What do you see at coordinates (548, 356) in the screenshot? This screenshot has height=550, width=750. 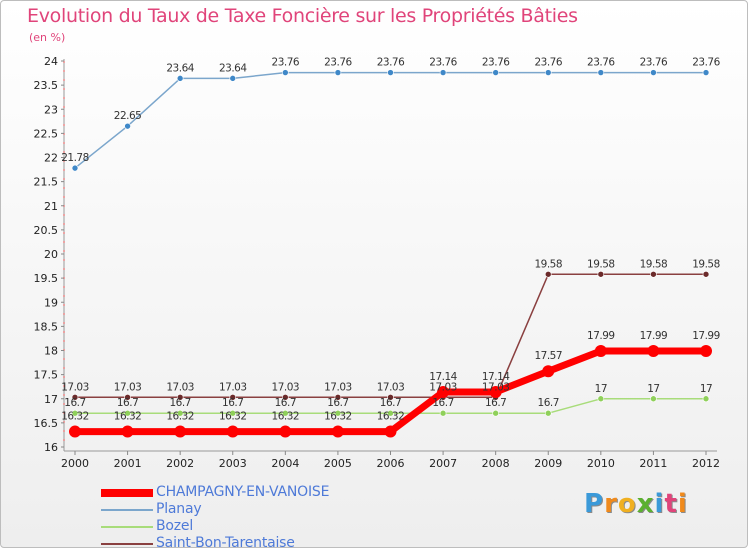 I see `data-label: 17.57` at bounding box center [548, 356].